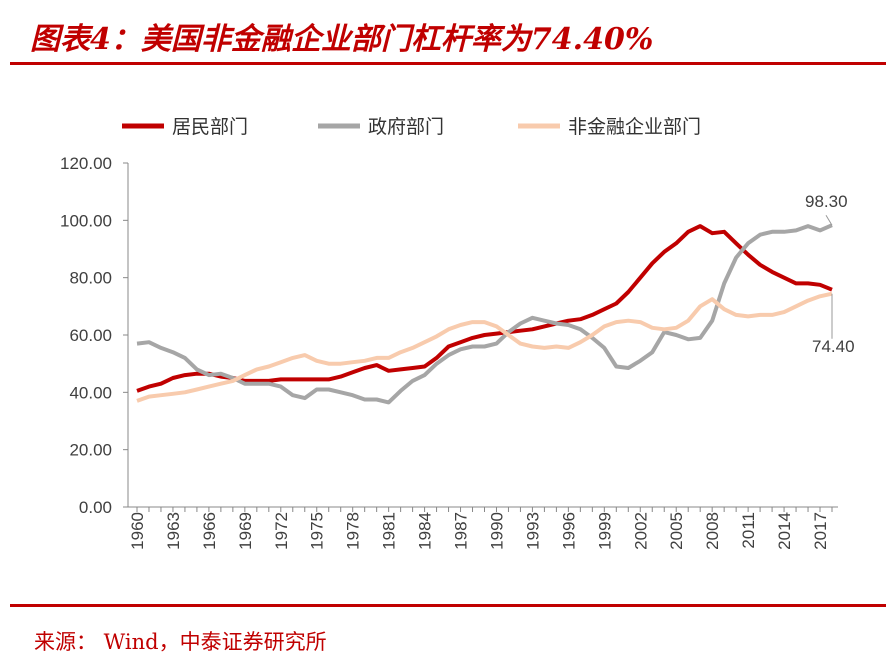 The width and height of the screenshot is (895, 670). I want to click on x-tick-label: 1987, so click(461, 531).